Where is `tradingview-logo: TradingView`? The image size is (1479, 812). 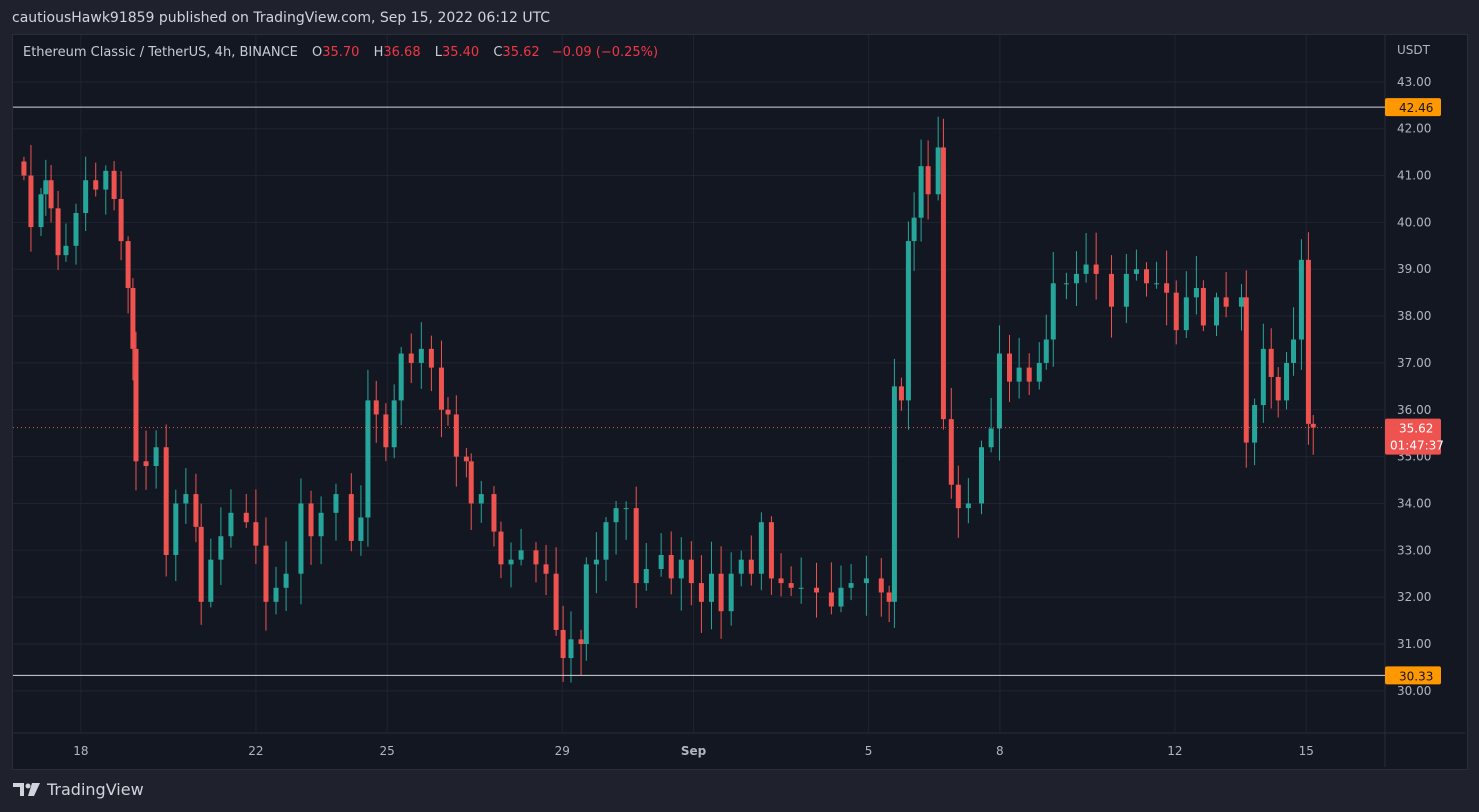 tradingview-logo: TradingView is located at coordinates (78, 789).